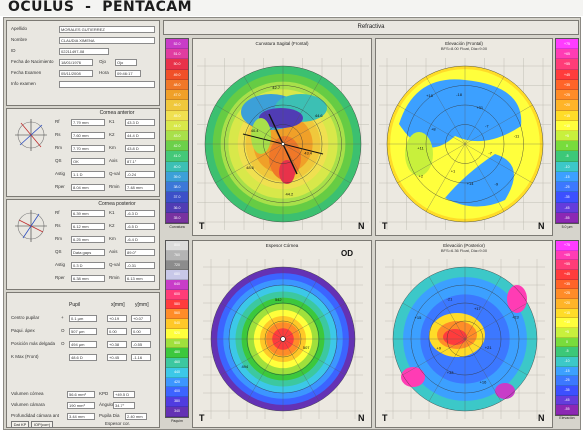  Describe the element at coordinates (361, 418) in the screenshot. I see `map3-nasal-label: N` at that location.